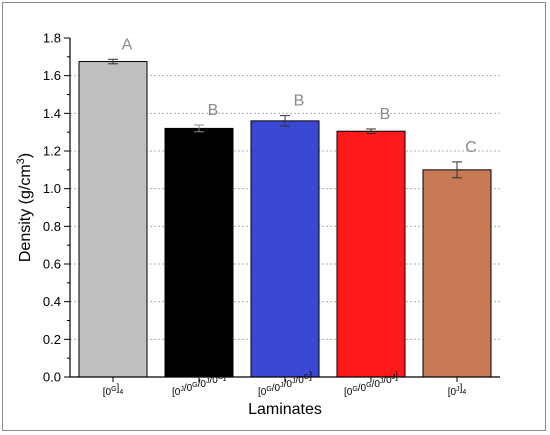 This screenshot has width=550, height=435. Describe the element at coordinates (457, 390) in the screenshot. I see `x-category-label: [0J]4` at that location.